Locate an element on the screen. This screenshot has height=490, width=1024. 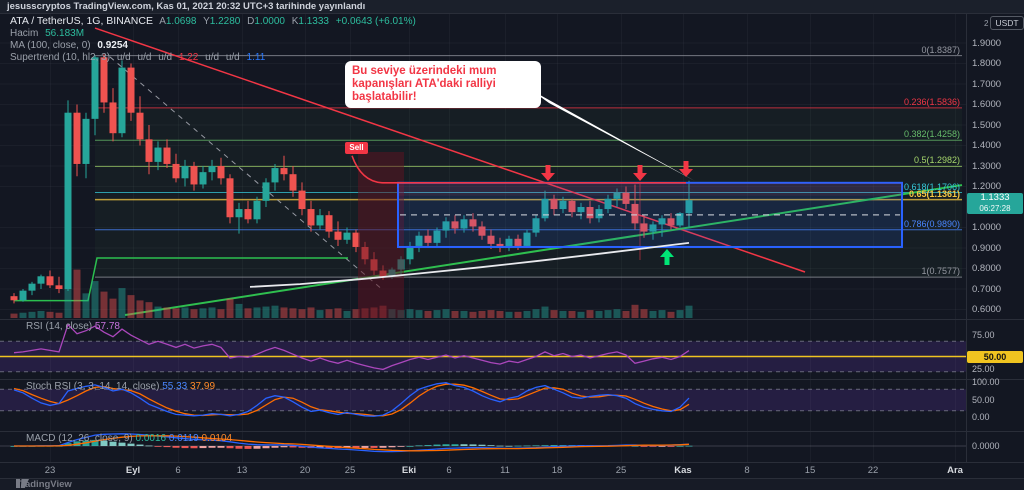
stoch-k-value: 55.33 is located at coordinates (175, 386).